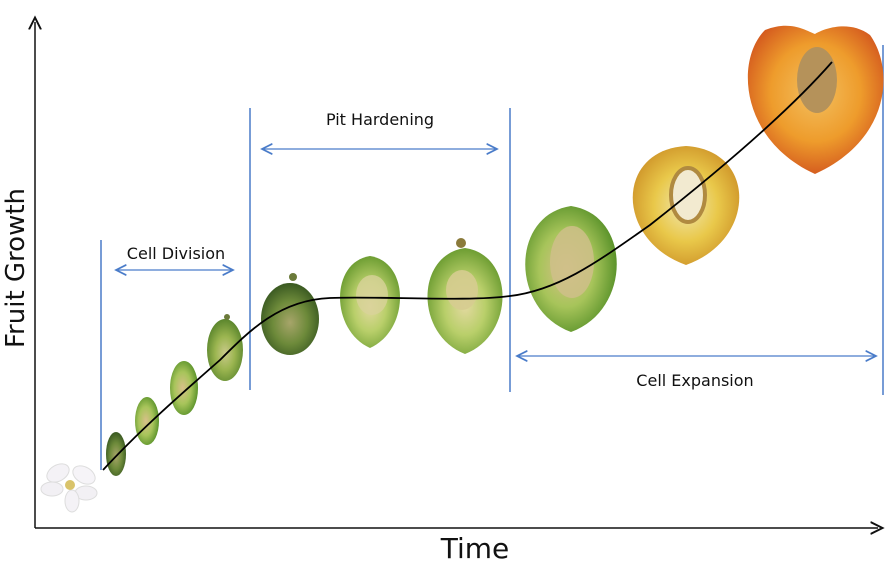  Describe the element at coordinates (380, 119) in the screenshot. I see `pit-hardening-label: Pit Hardening` at that location.